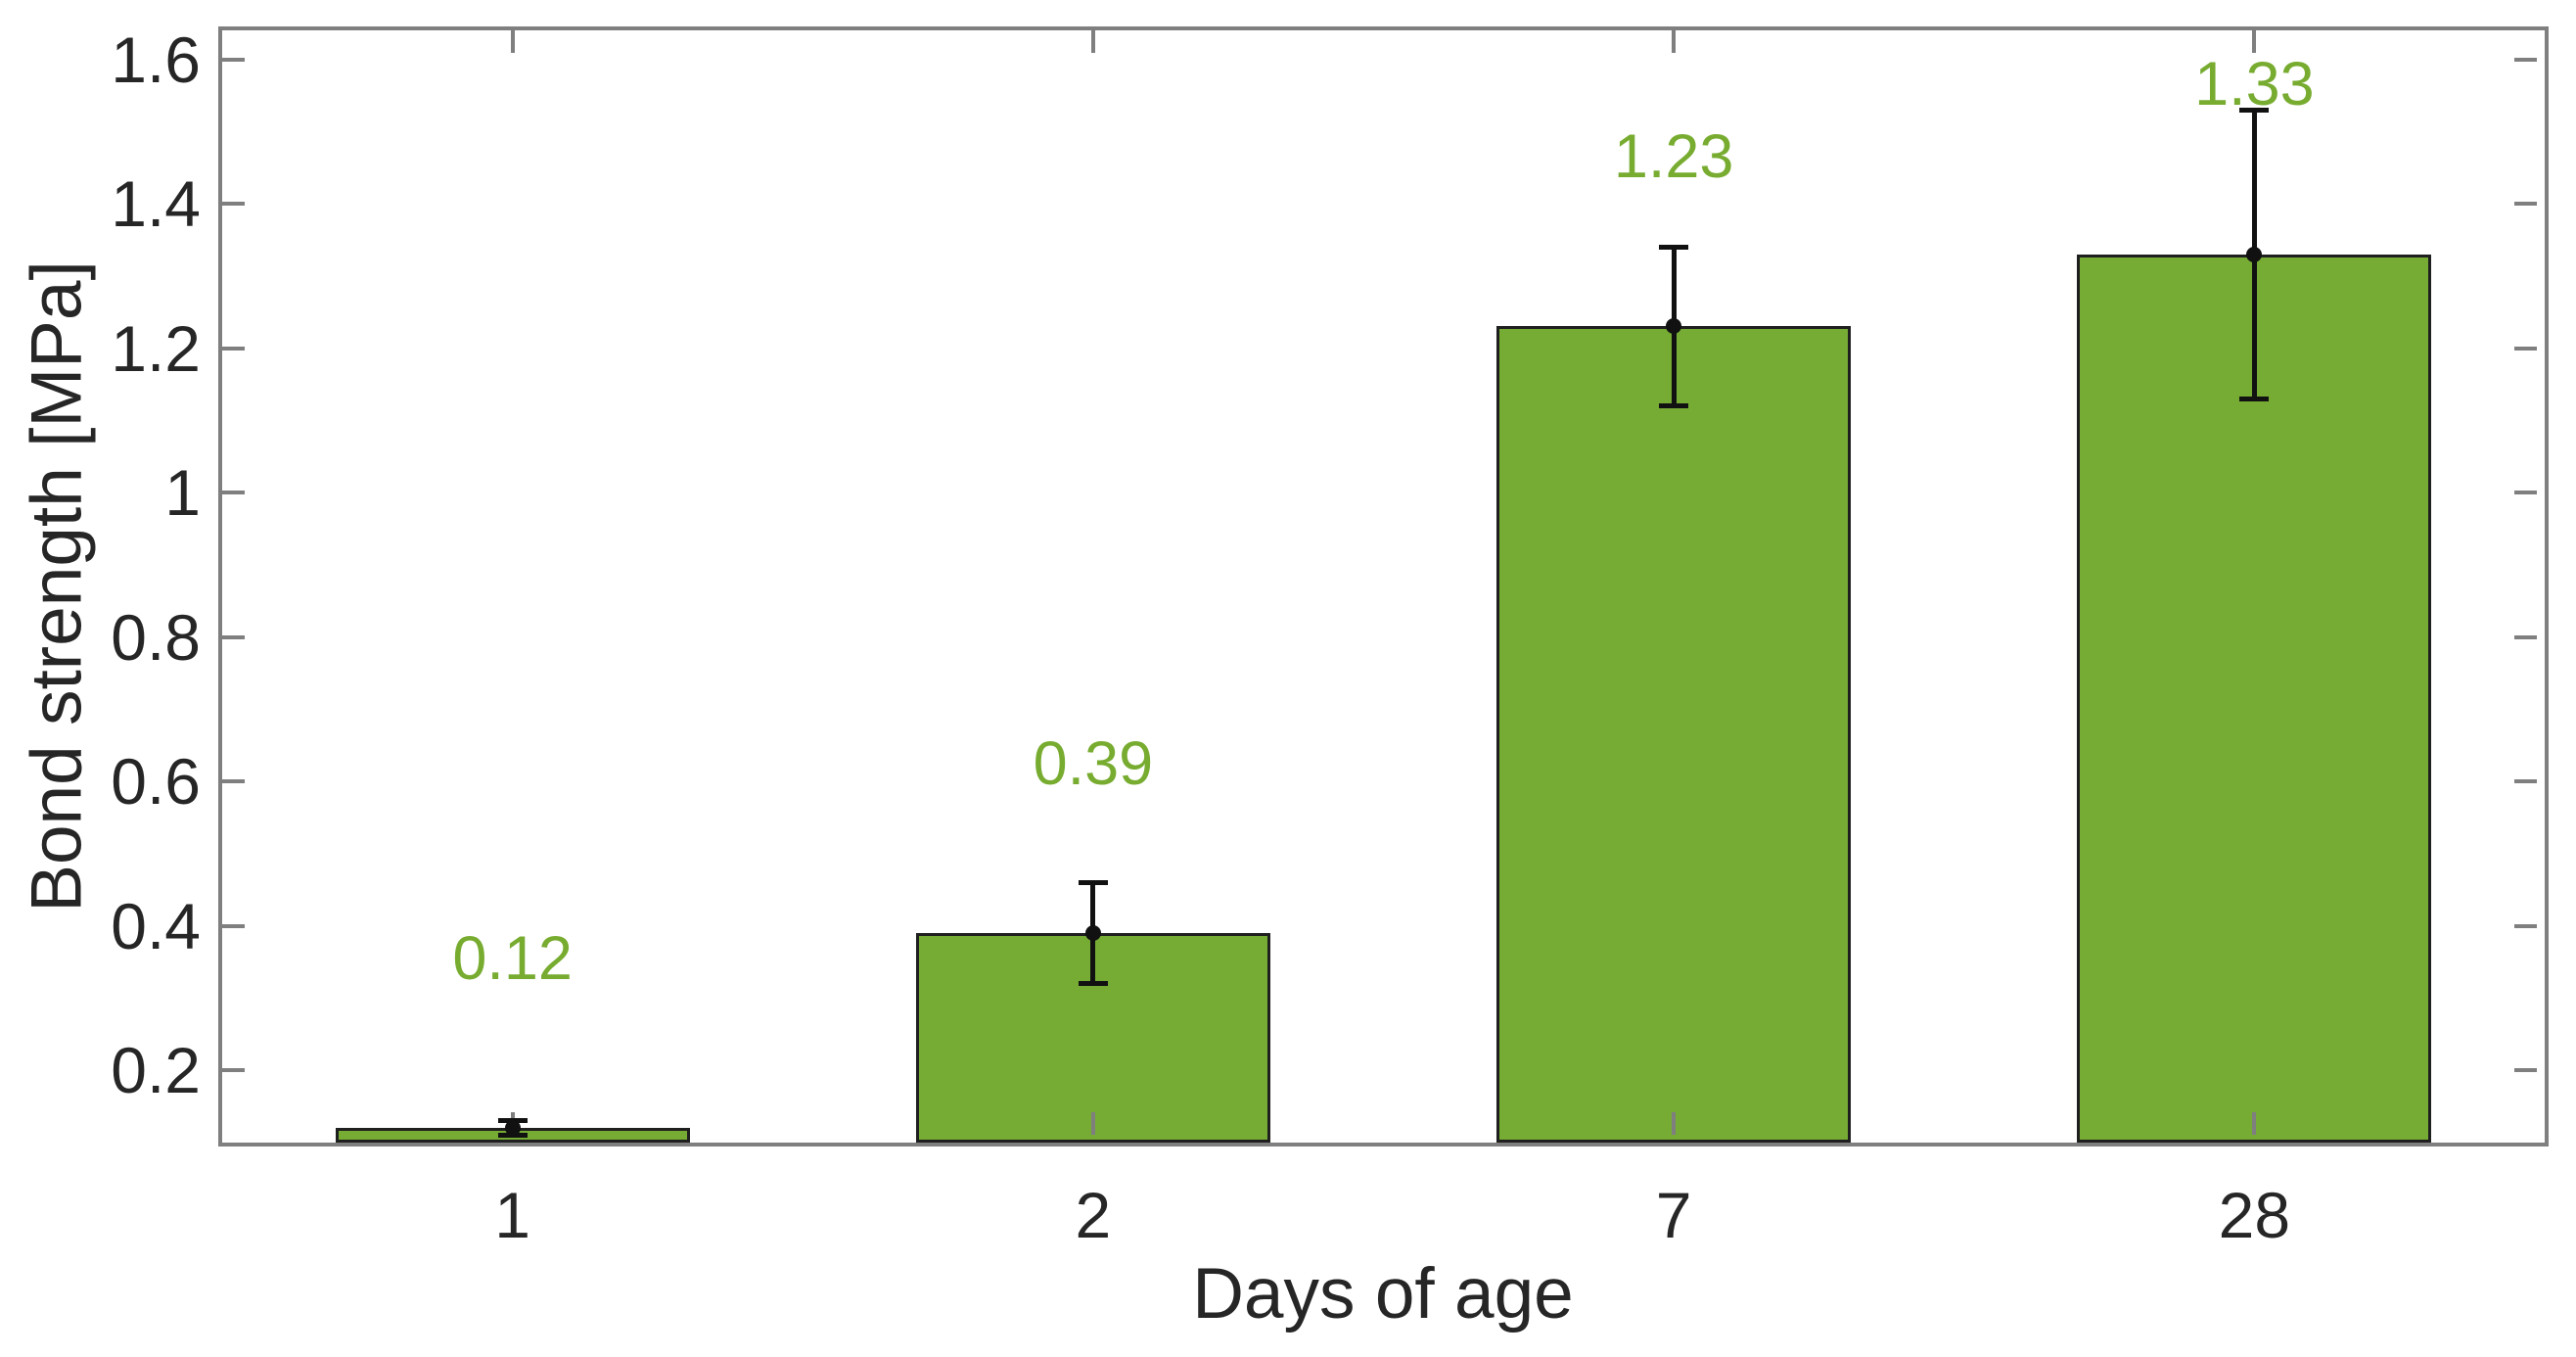  What do you see at coordinates (156, 637) in the screenshot?
I see `y-tick-label: 0.8` at bounding box center [156, 637].